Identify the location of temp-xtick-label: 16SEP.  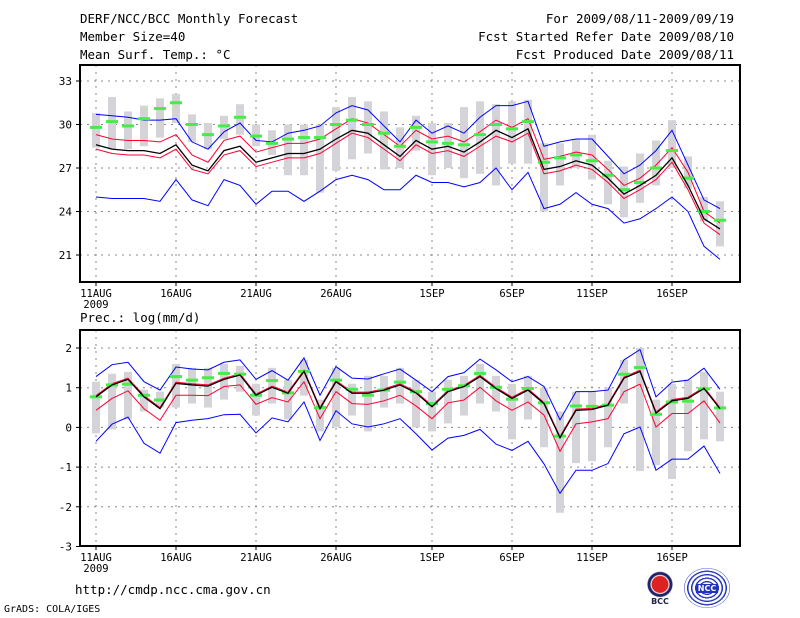
(672, 294).